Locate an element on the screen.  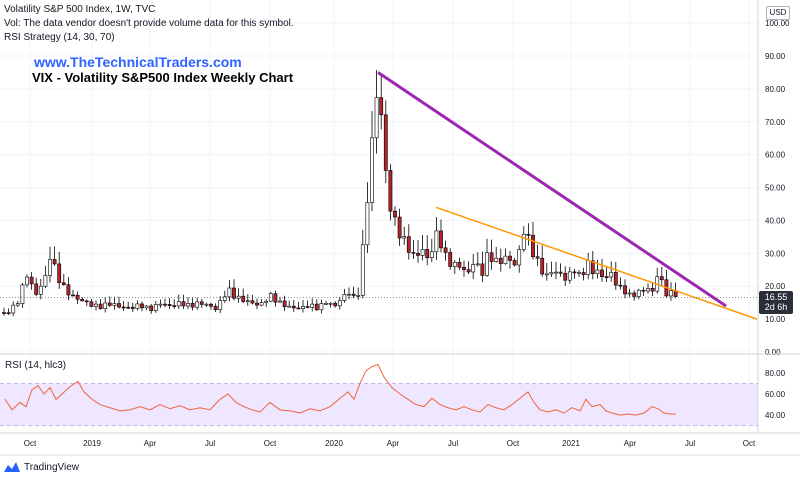
price-tick-label: 0.00 is located at coordinates (773, 352).